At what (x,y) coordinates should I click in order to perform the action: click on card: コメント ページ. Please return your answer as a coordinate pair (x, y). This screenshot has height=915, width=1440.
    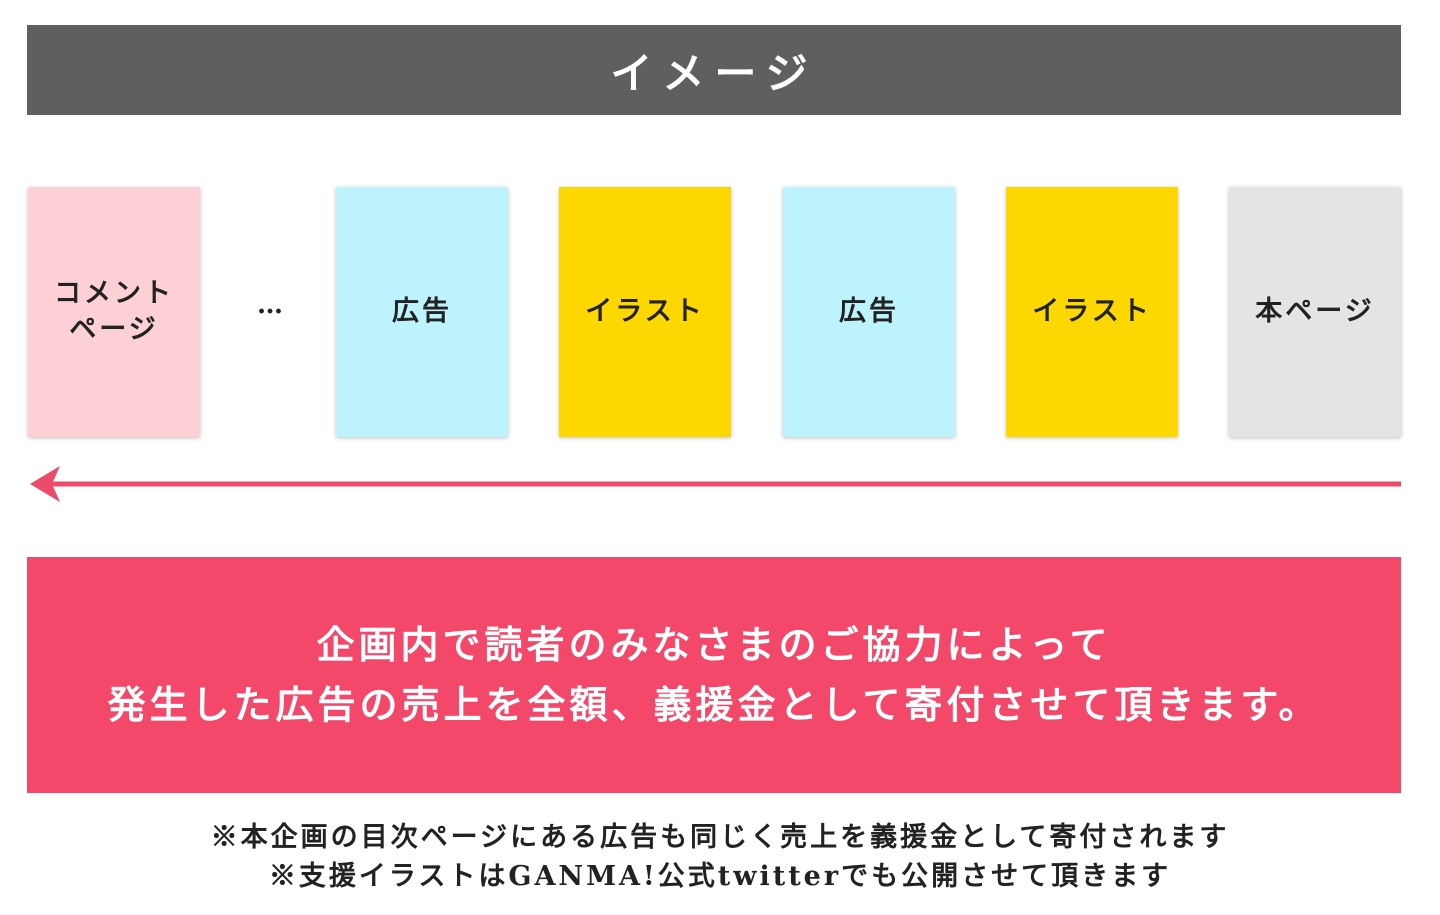
    Looking at the image, I should click on (114, 312).